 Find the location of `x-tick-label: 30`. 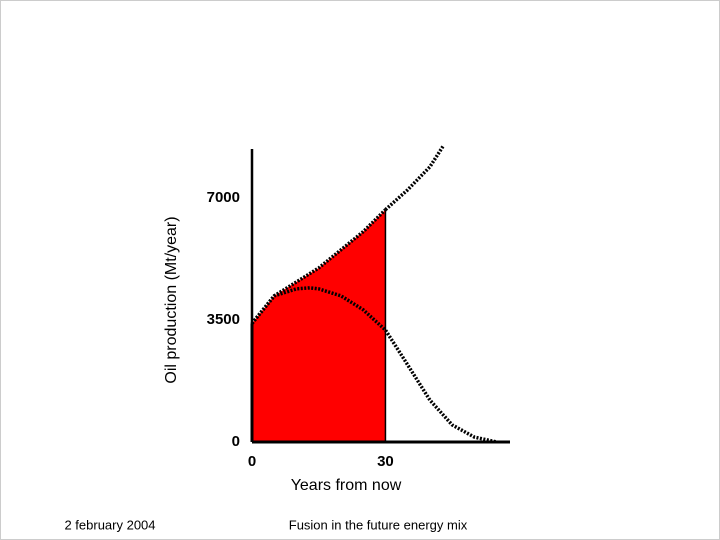

x-tick-label: 30 is located at coordinates (385, 461).